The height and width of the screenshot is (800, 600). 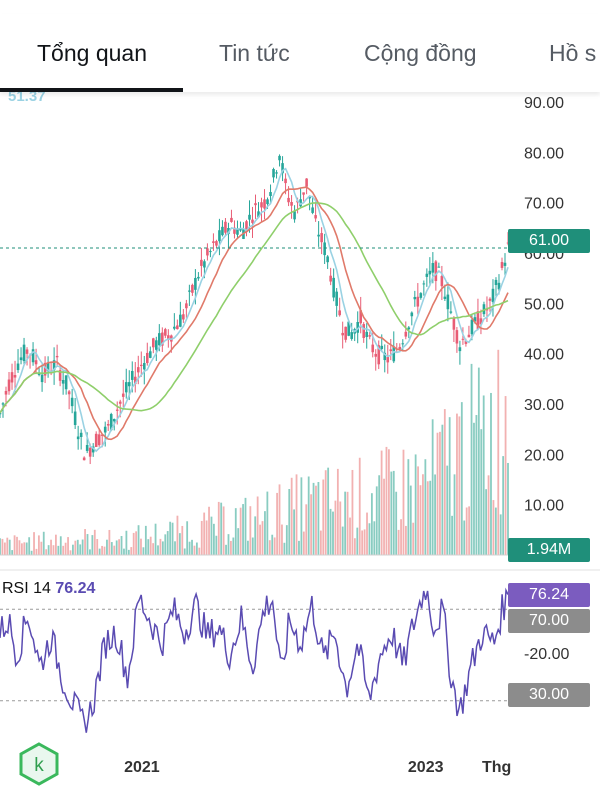 I want to click on app-logo-icon: k, so click(x=39, y=764).